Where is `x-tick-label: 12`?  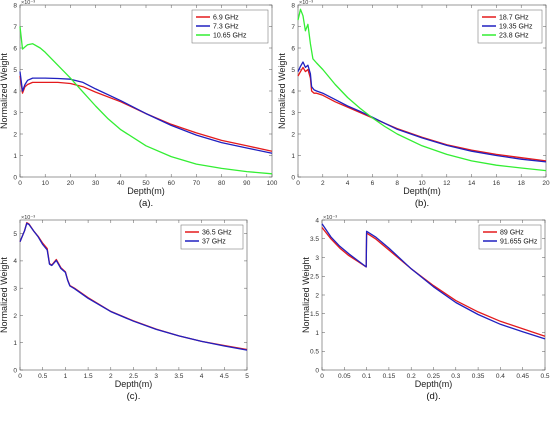
x-tick-label: 12 is located at coordinates (447, 183).